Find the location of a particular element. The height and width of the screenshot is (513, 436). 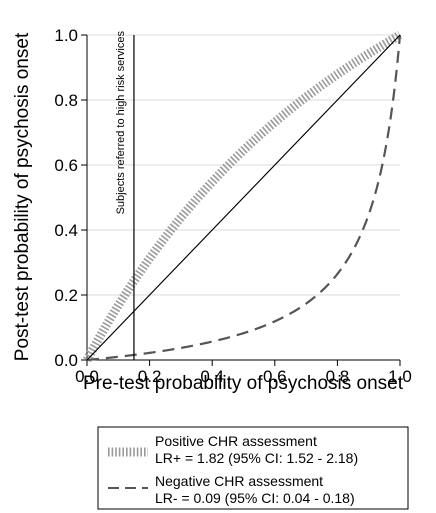

reference-line: Subjects referred to high risk services is located at coordinates (125, 195).